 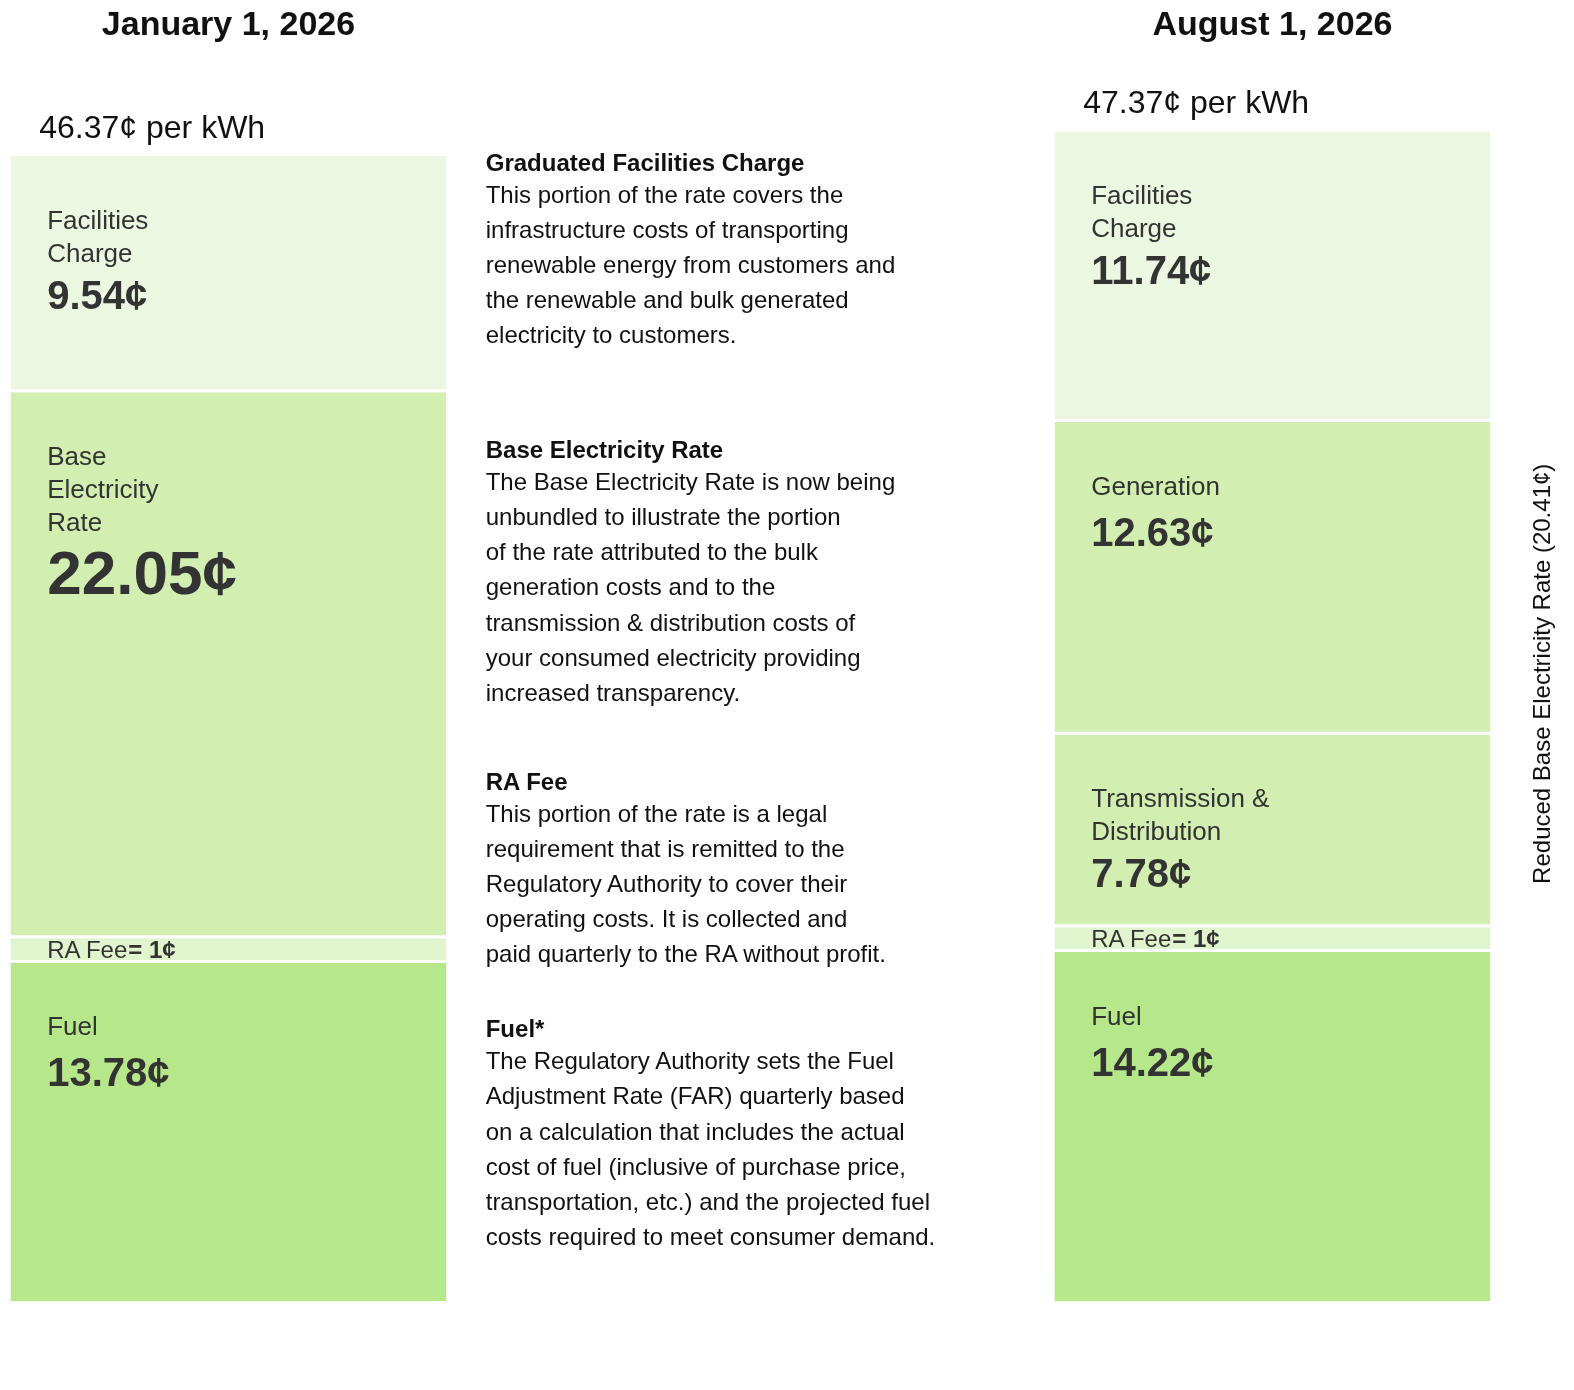 I want to click on data-label: 7.78¢, so click(x=1141, y=873).